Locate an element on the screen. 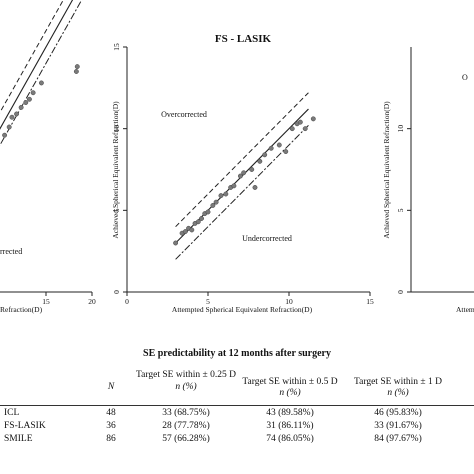 The height and width of the screenshot is (474, 474). row-within-025: 28 (77.78%) is located at coordinates (186, 426).